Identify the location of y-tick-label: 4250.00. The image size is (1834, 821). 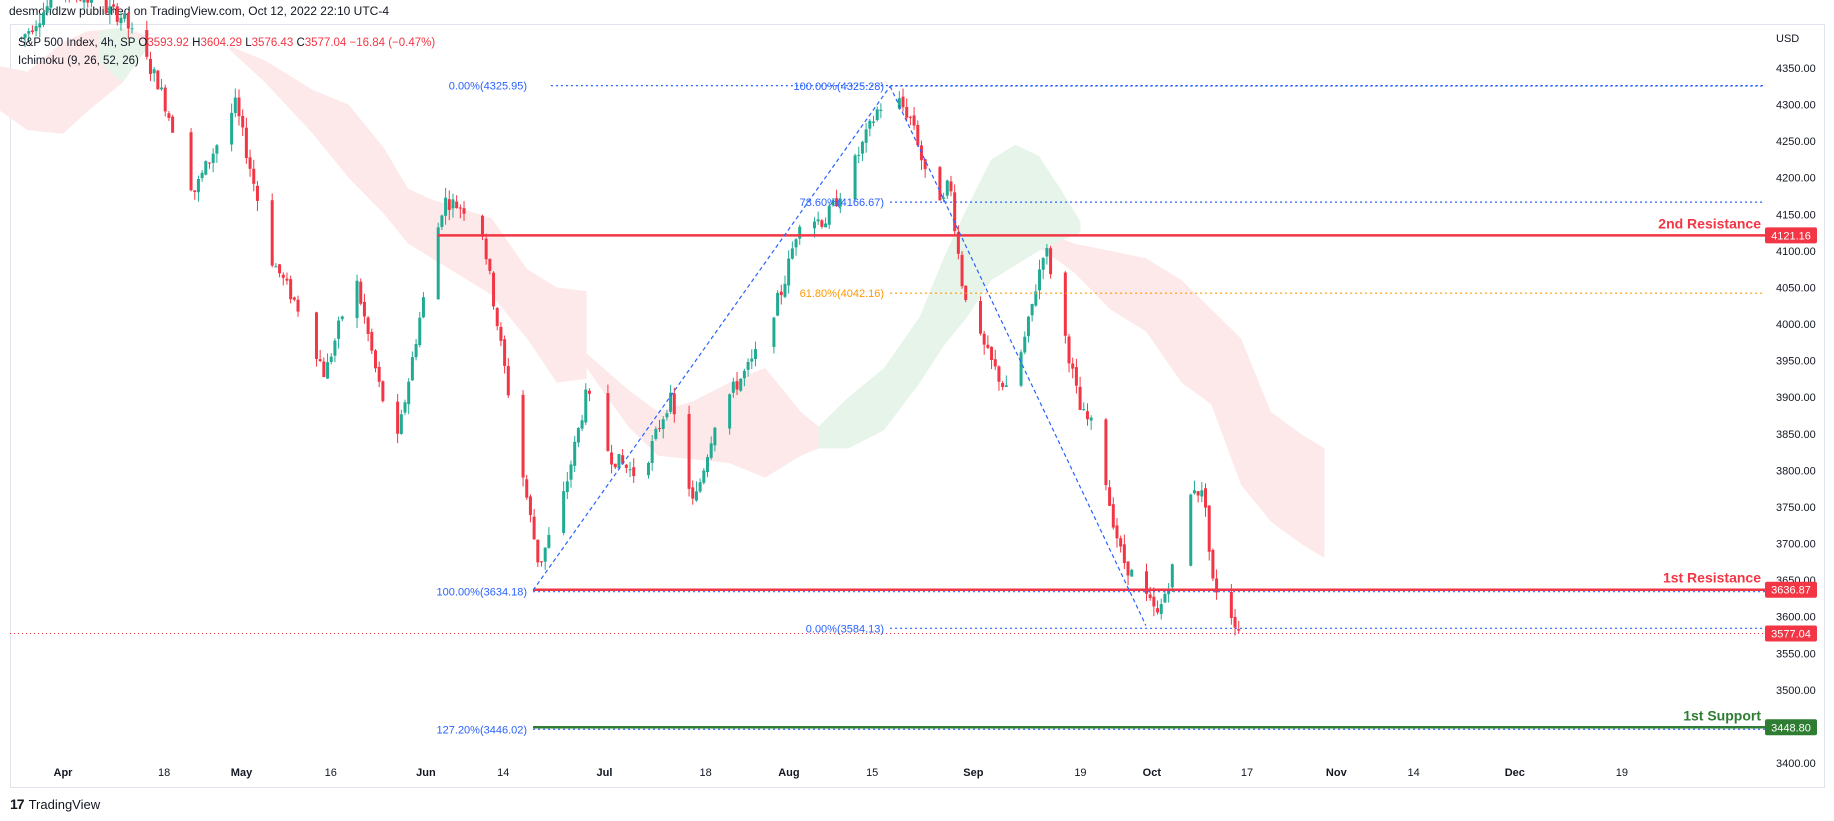
(1796, 142).